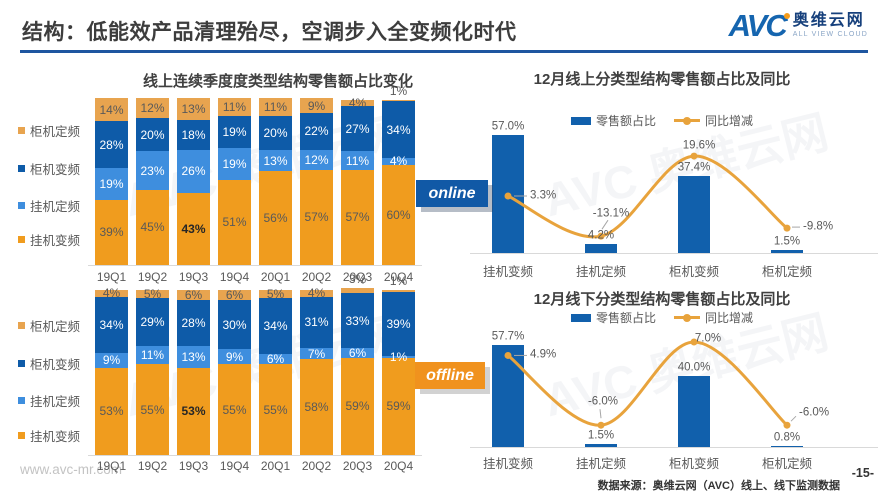  I want to click on bar-segment: 56%, so click(275, 218).